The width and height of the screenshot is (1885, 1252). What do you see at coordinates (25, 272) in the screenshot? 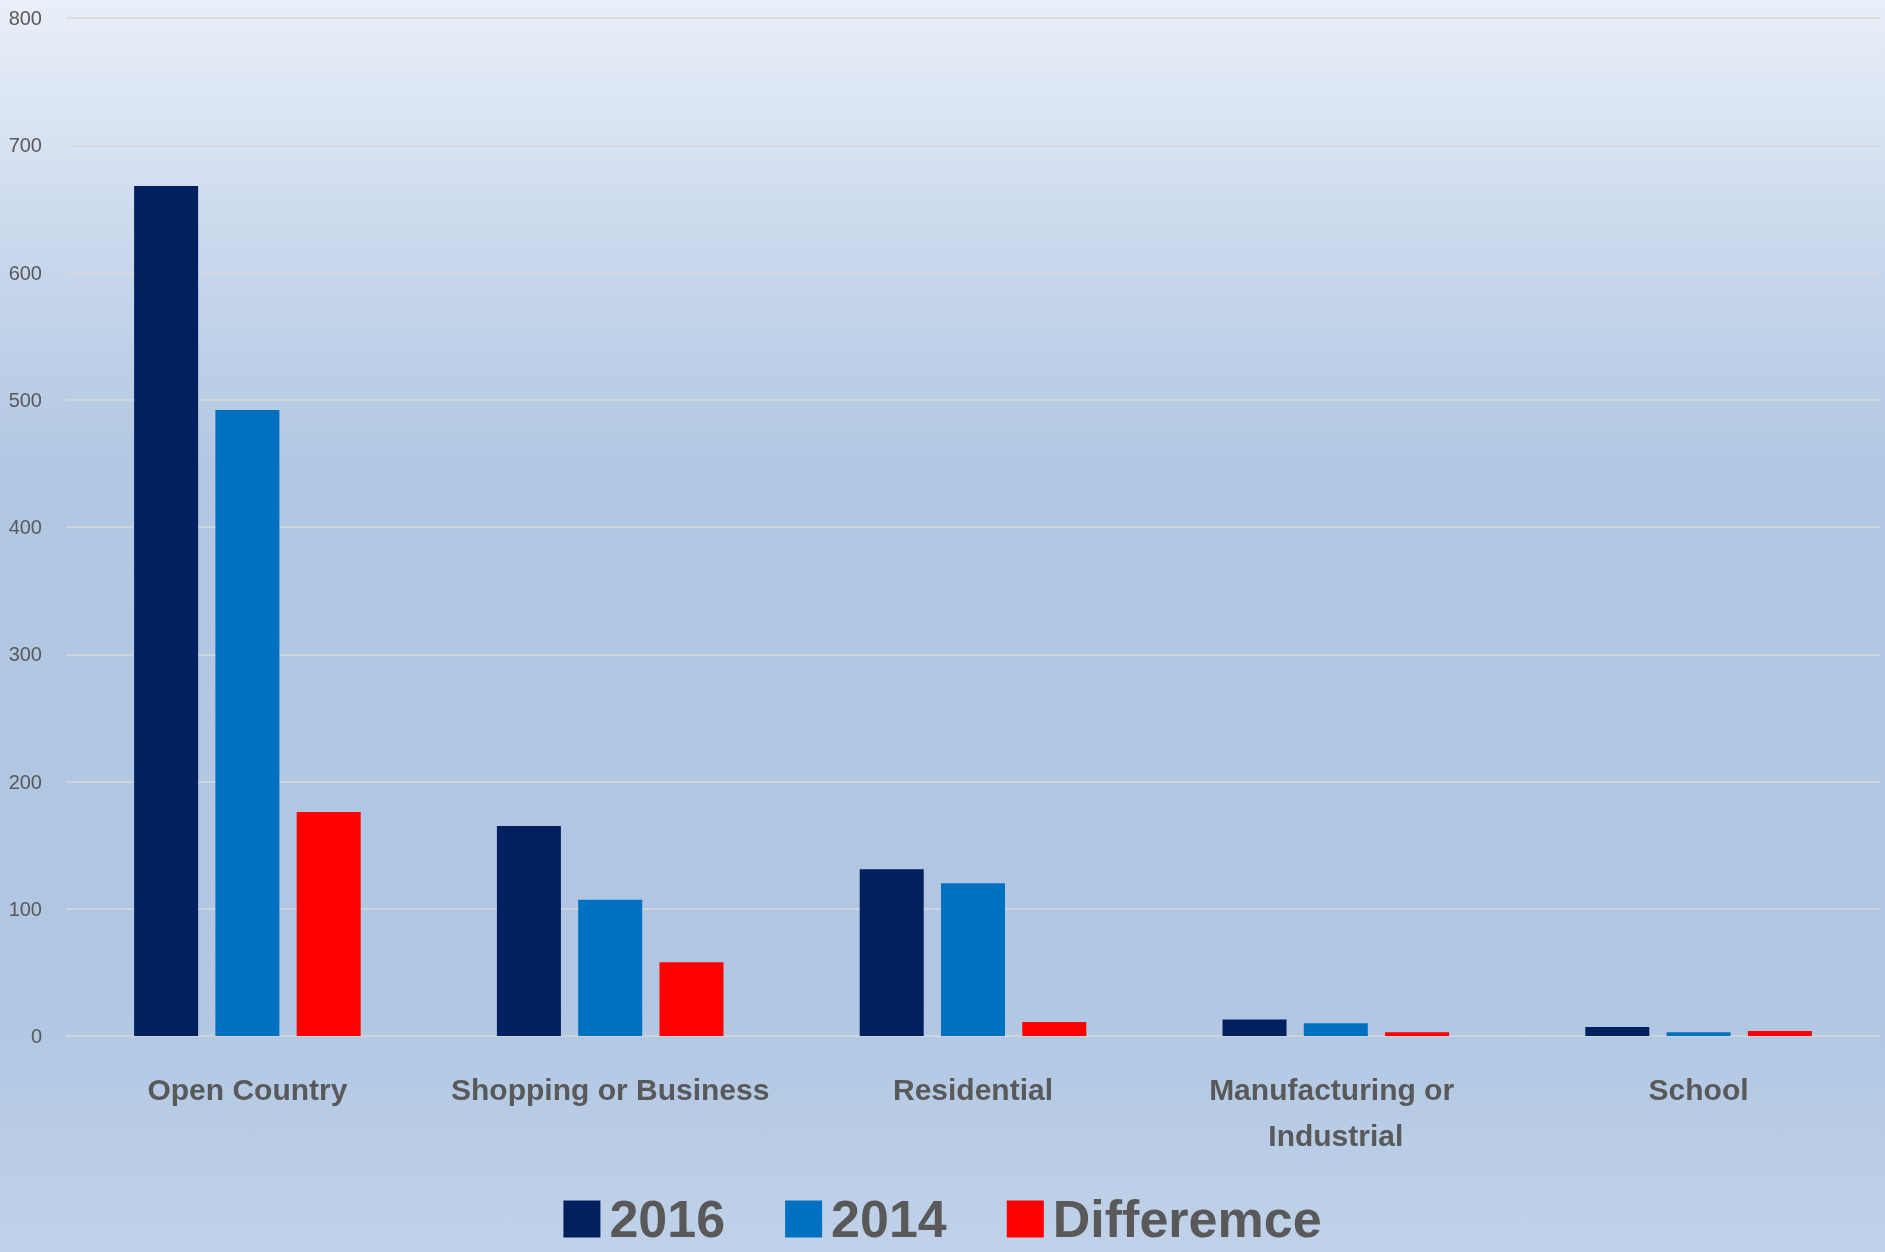
I see `y-tick-label: 600` at bounding box center [25, 272].